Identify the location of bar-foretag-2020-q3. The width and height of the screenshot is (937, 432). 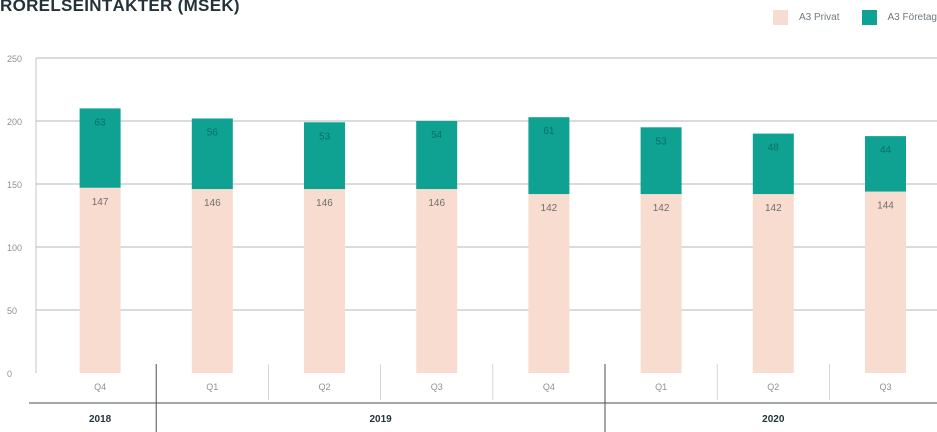
(885, 164).